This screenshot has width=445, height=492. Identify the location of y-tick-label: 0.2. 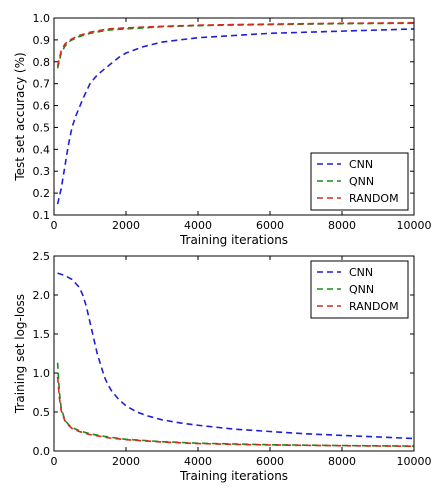
(42, 193).